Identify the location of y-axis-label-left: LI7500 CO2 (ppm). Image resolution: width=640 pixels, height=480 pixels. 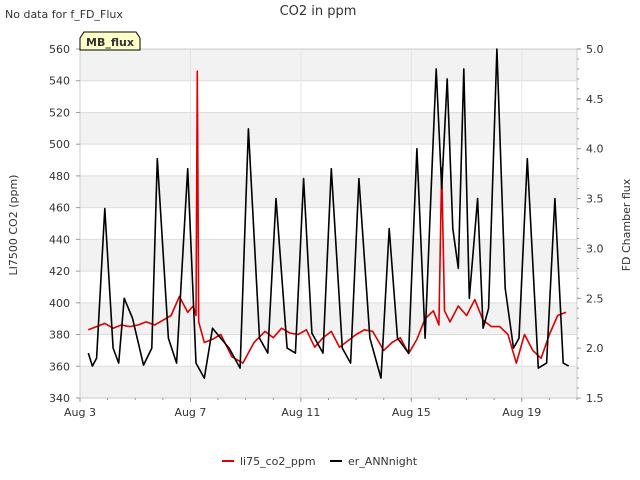
(13, 225).